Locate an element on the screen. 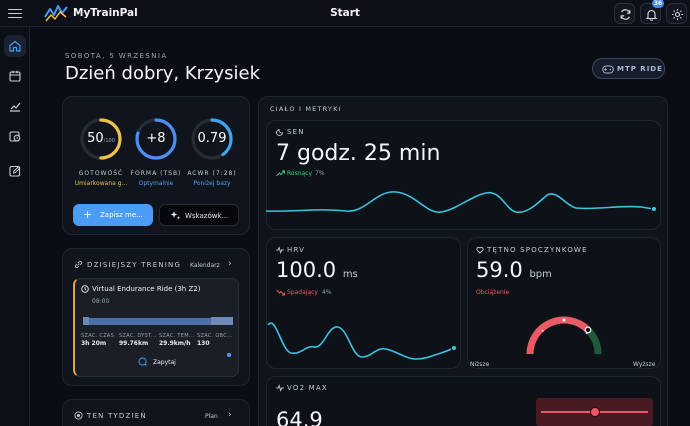  mtp-ride-label: MTP RIDE is located at coordinates (640, 69).